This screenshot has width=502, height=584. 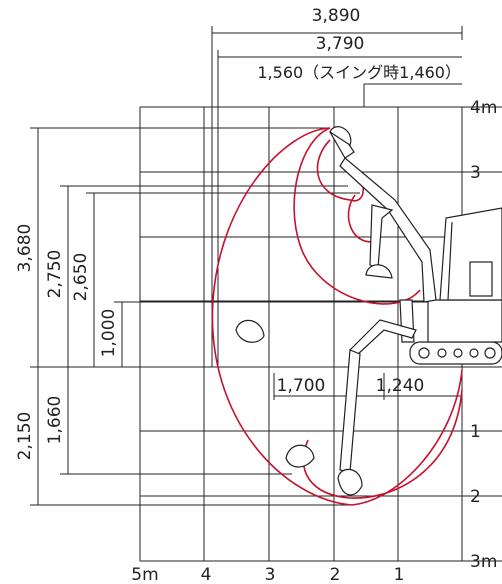 What do you see at coordinates (359, 72) in the screenshot?
I see `dim-swing-radius: 1,560（スイング時1,460）` at bounding box center [359, 72].